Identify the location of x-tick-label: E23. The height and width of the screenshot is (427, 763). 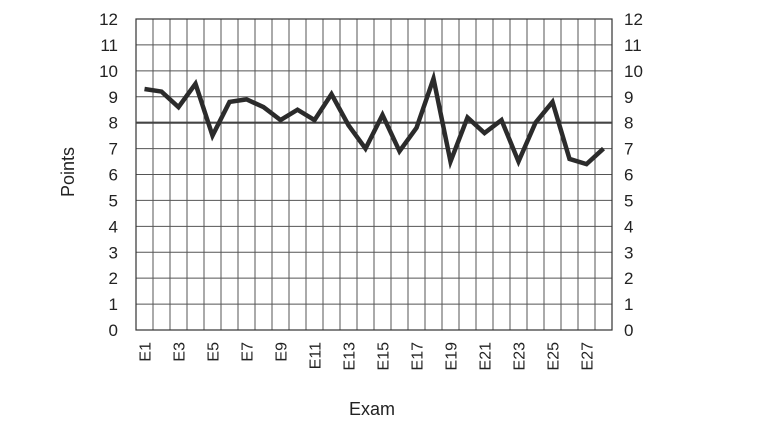
(520, 356).